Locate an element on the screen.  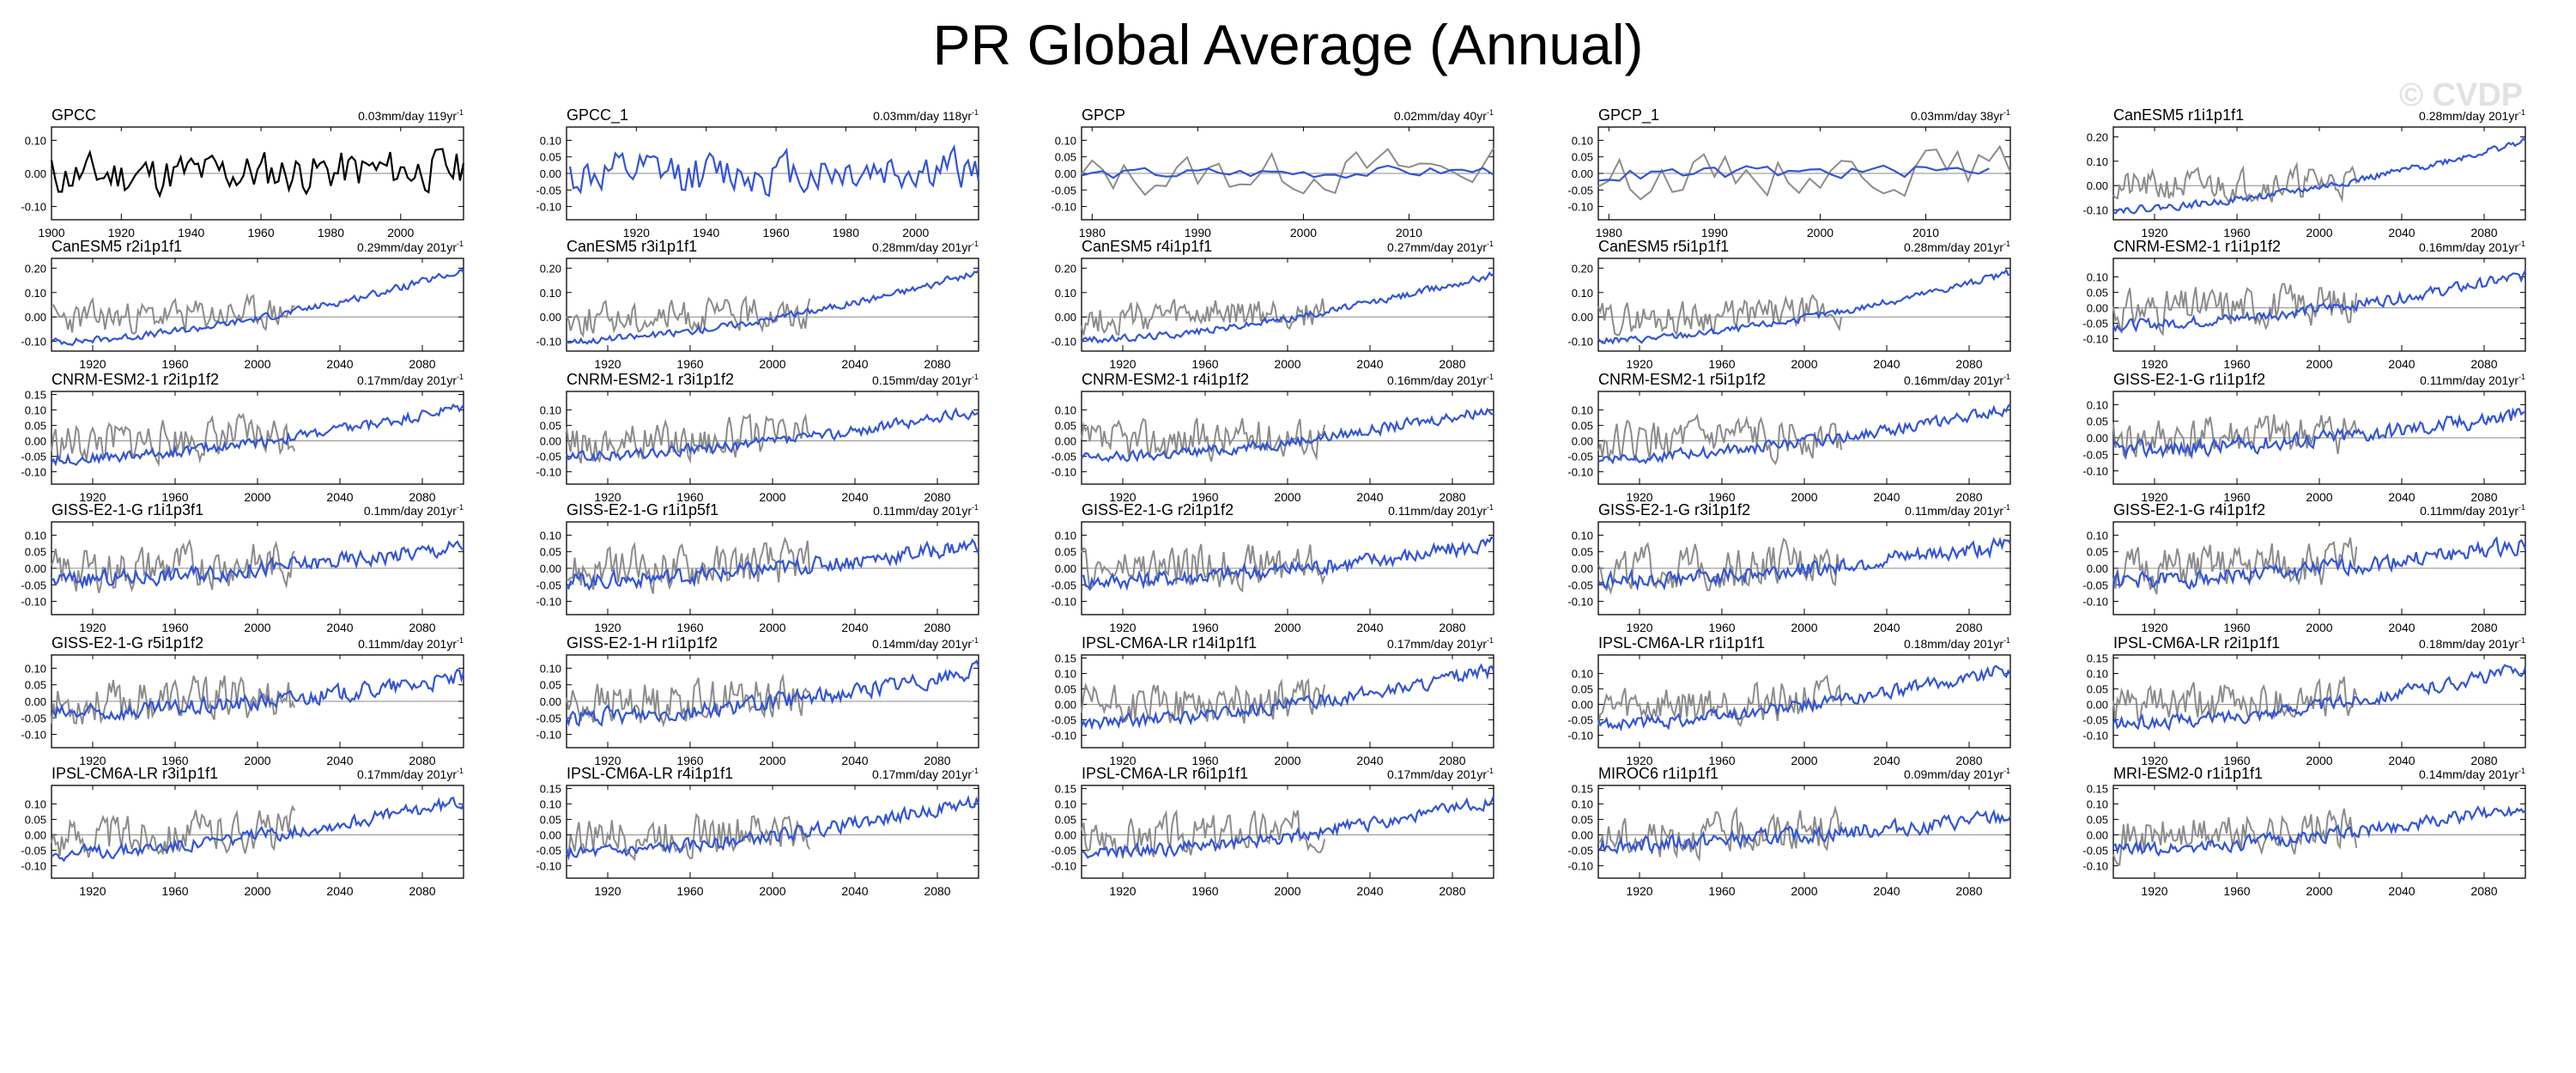
y-tick-label: 0.15 is located at coordinates (35, 395).